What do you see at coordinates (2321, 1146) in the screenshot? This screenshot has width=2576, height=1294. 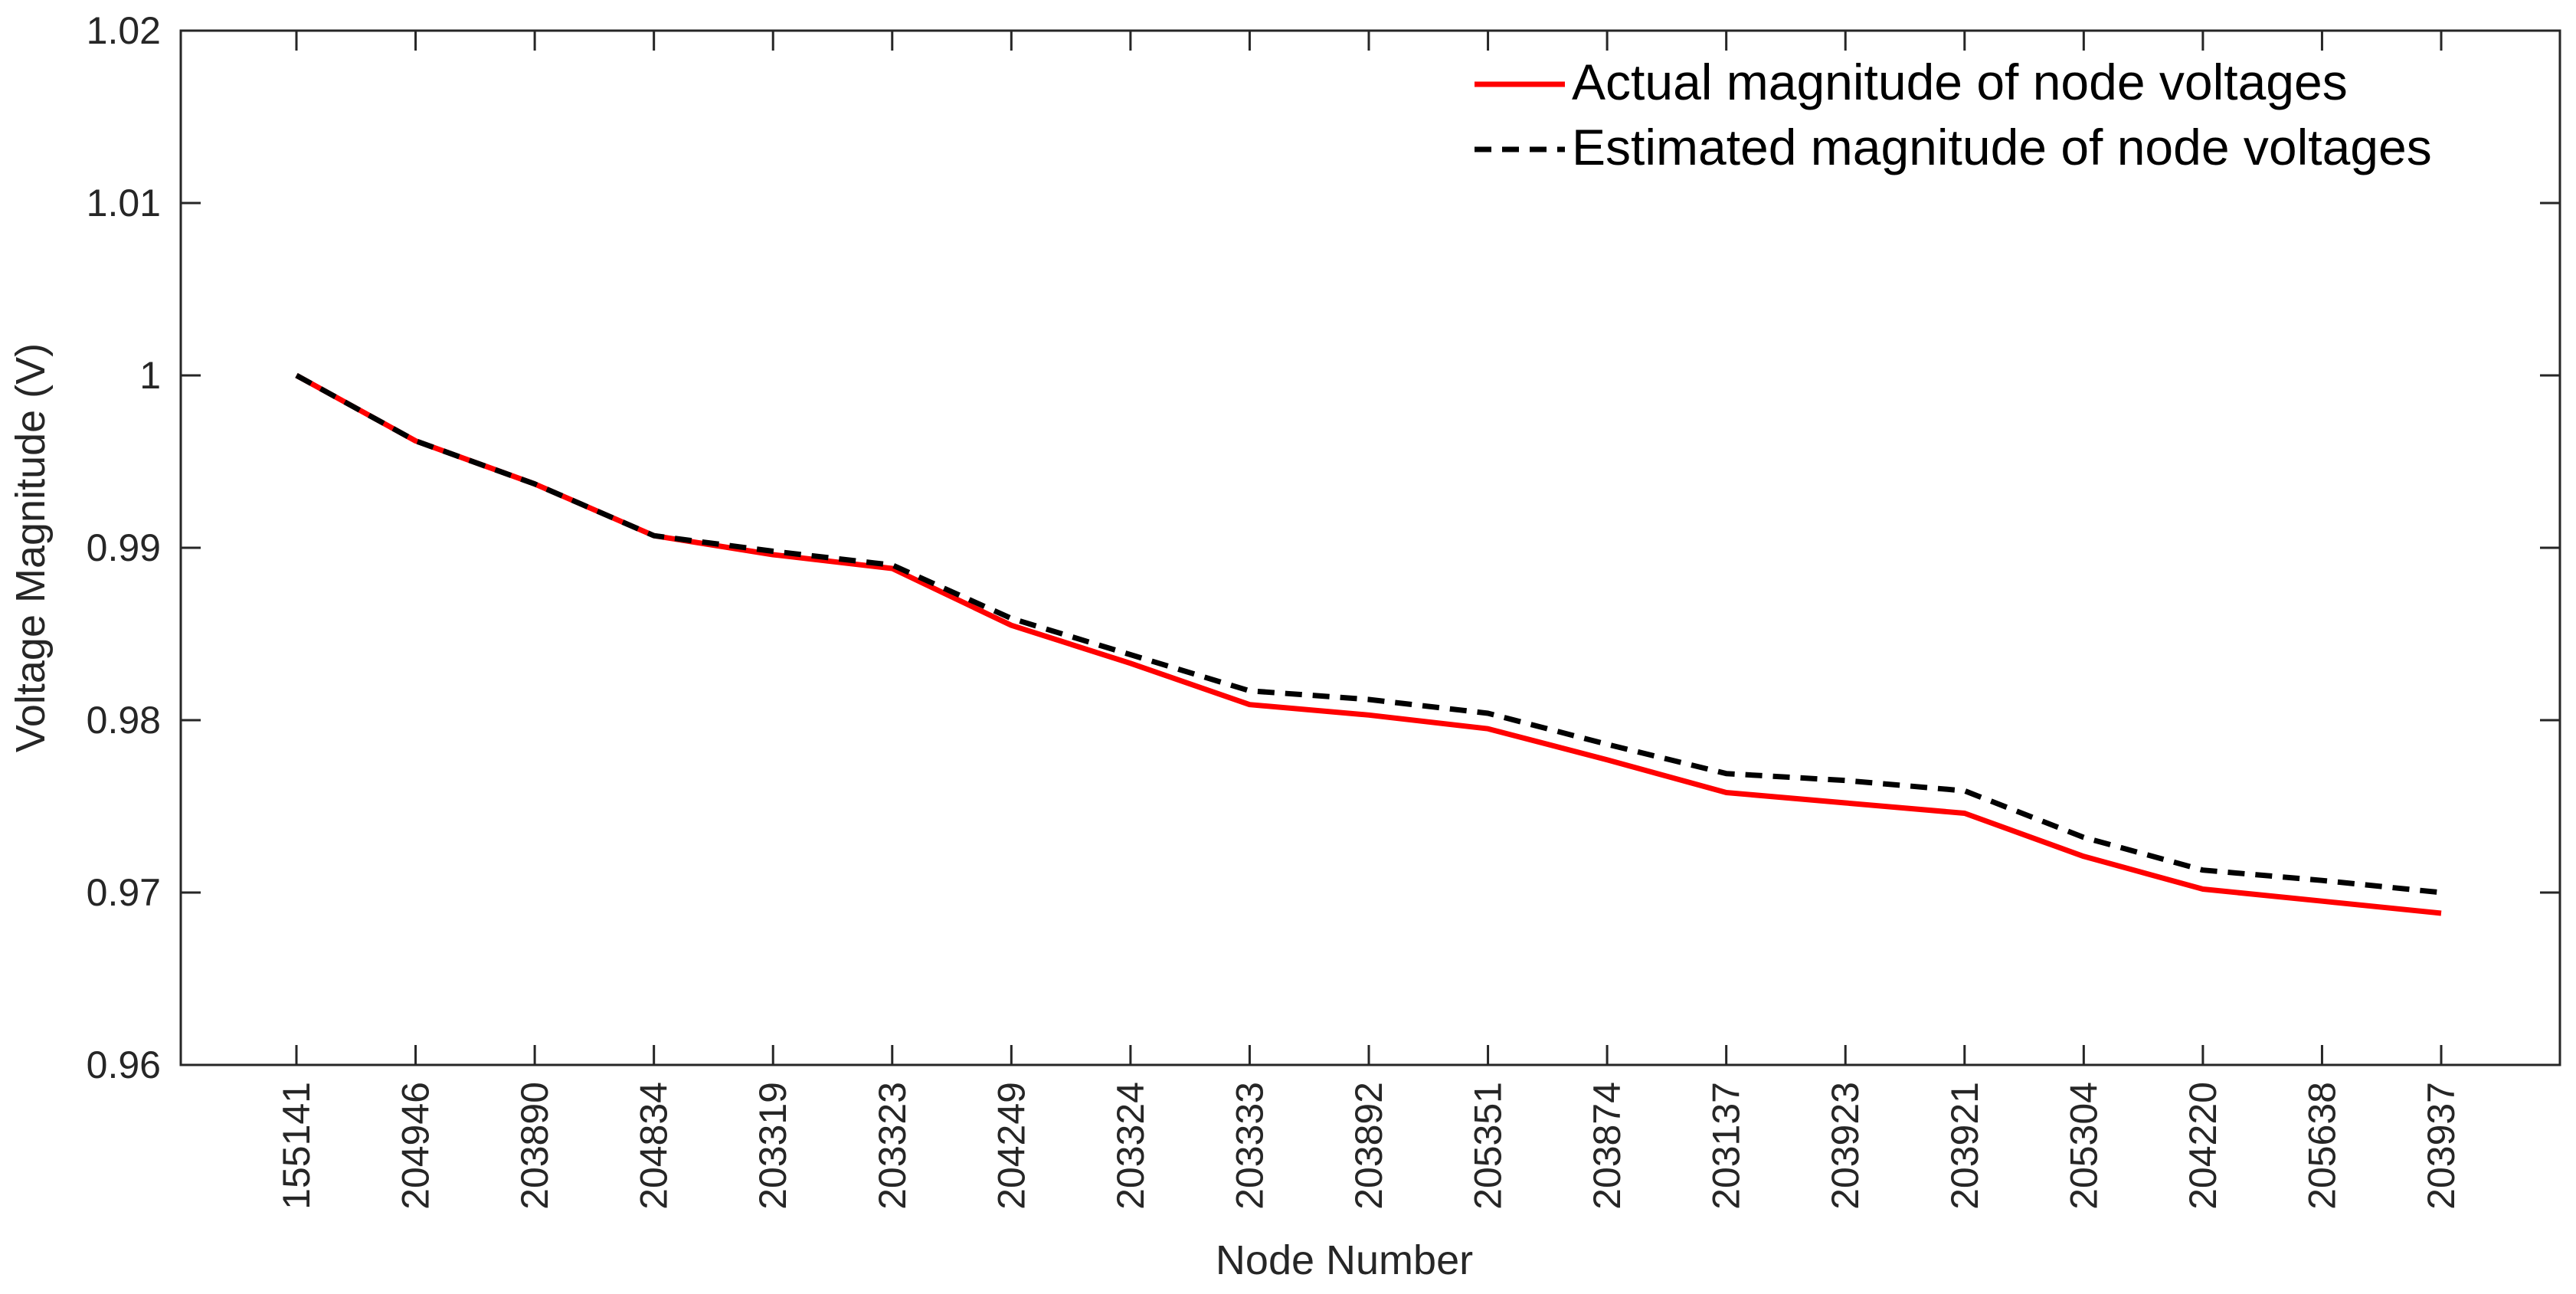 I see `x-tick-label: 205638` at bounding box center [2321, 1146].